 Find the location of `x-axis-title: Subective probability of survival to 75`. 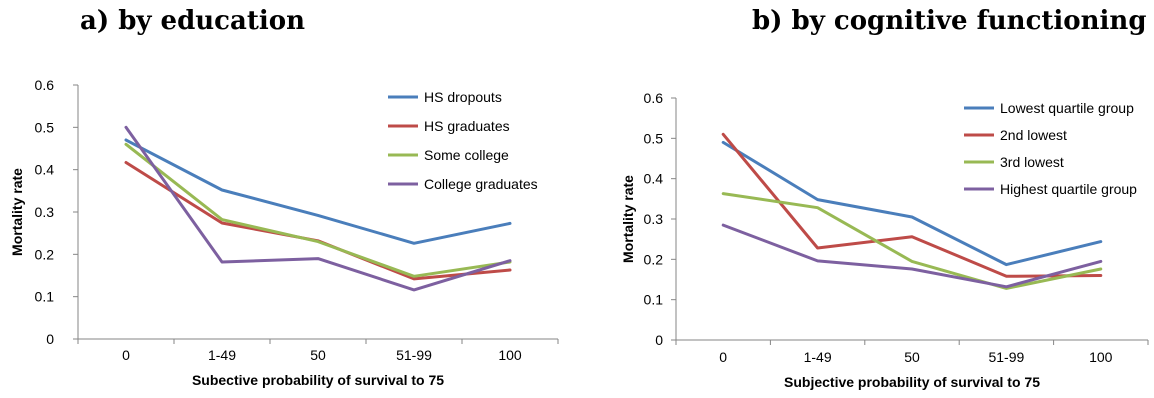

x-axis-title: Subective probability of survival to 75 is located at coordinates (318, 380).